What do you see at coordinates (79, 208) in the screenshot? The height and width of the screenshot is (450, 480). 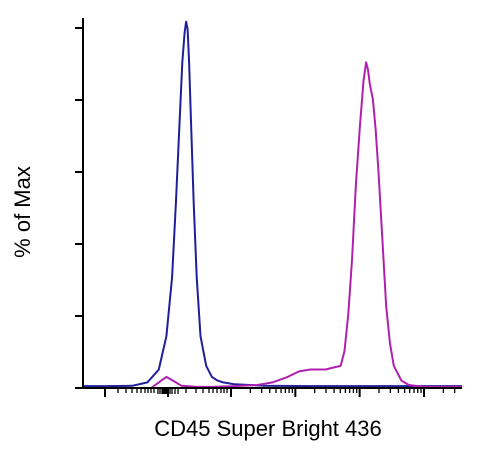 I see `y-ticks` at bounding box center [79, 208].